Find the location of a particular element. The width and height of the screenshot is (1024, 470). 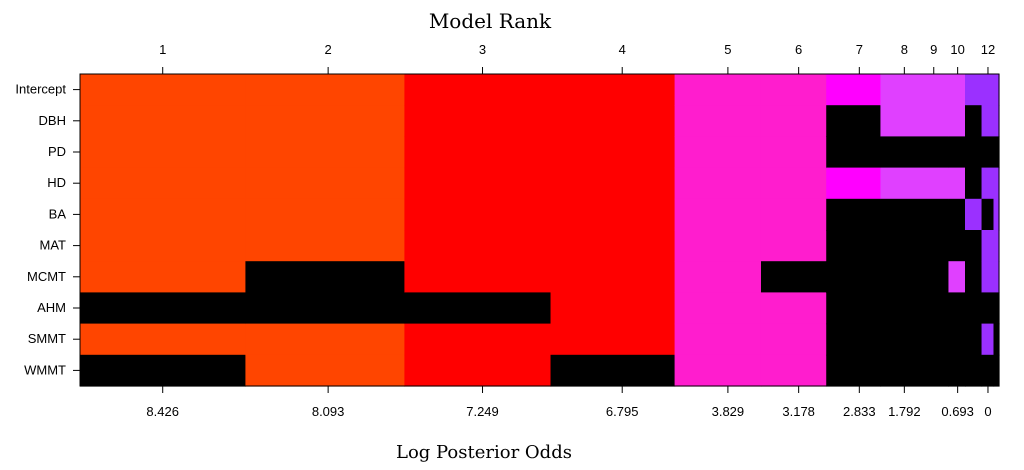

odds-label-6: 2.833 is located at coordinates (859, 411).